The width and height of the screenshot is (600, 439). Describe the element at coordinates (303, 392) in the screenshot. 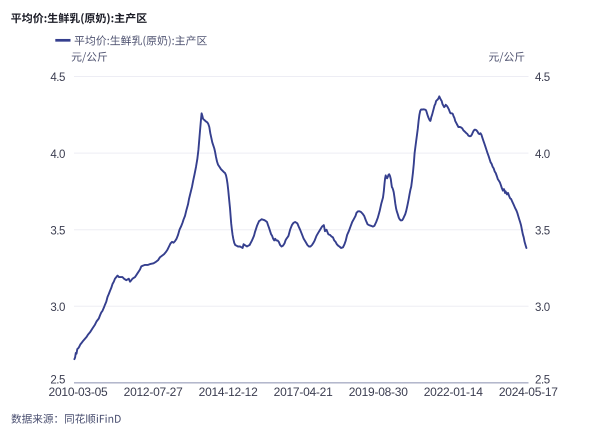

I see `svg-text: 2017-04-21` at that location.